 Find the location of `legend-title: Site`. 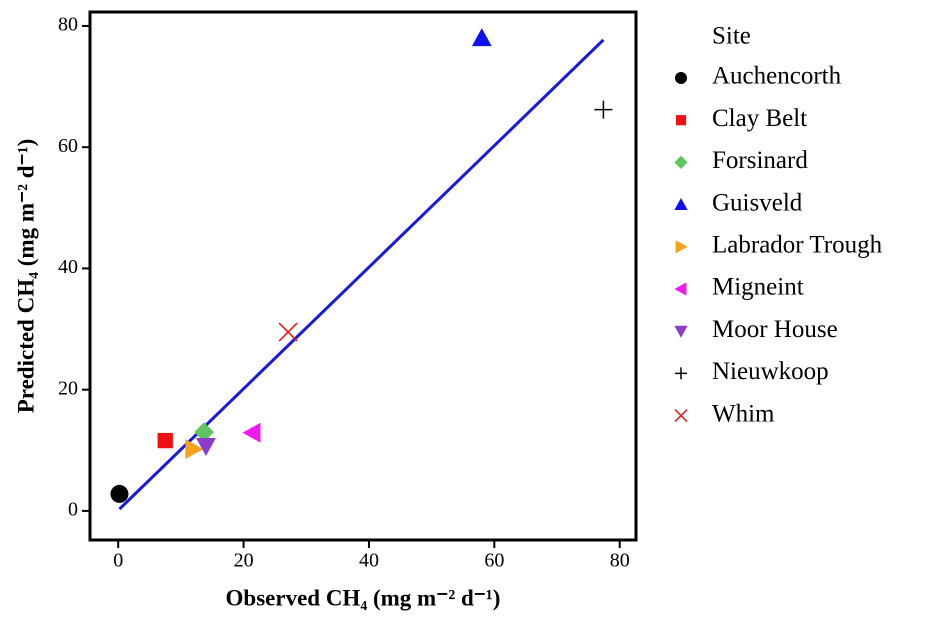

legend-title: Site is located at coordinates (731, 36).